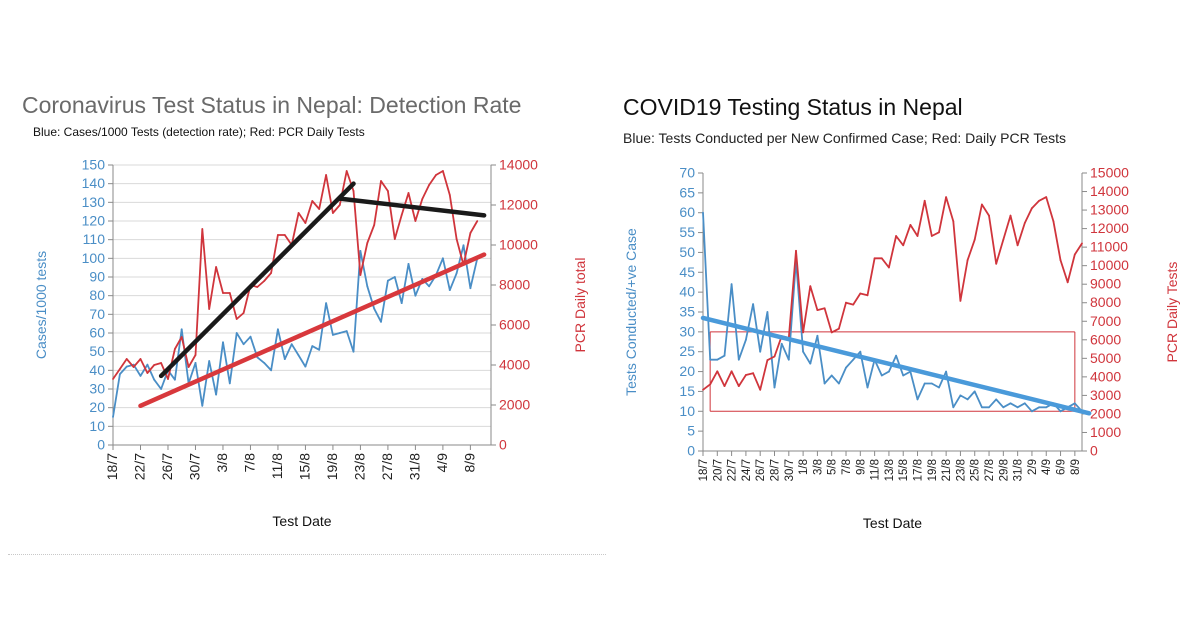 The width and height of the screenshot is (1200, 628). I want to click on c1-y-tick-label-right: 4000, so click(1105, 376).